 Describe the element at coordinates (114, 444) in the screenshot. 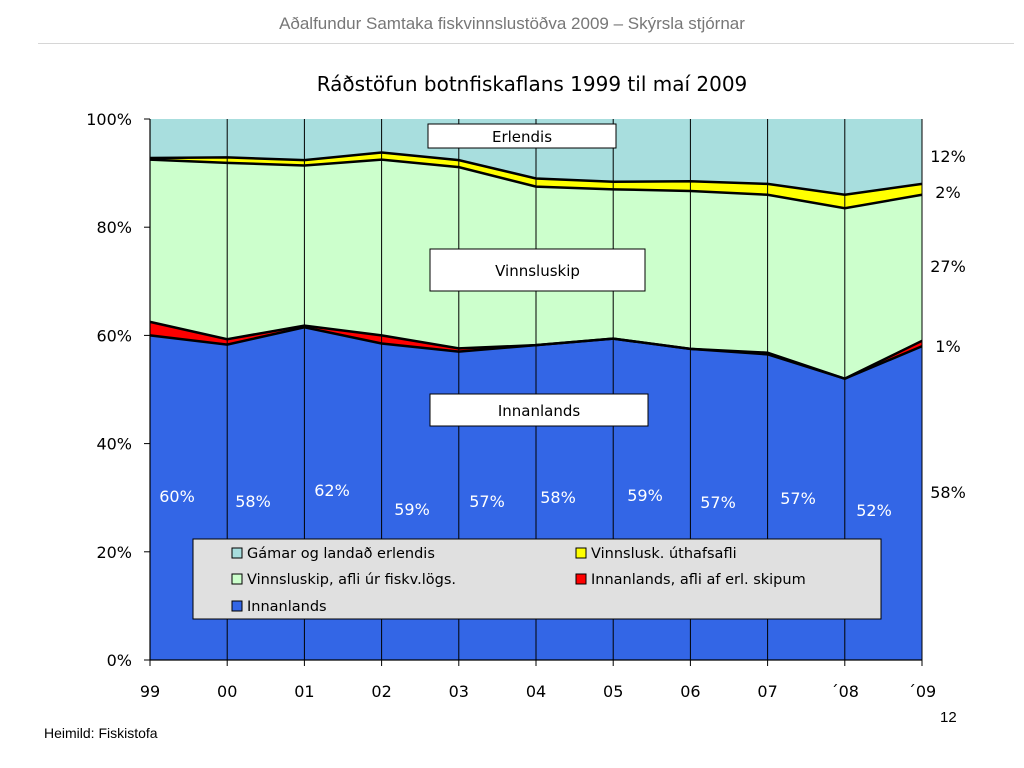

I see `y-tick-label: 40%` at that location.